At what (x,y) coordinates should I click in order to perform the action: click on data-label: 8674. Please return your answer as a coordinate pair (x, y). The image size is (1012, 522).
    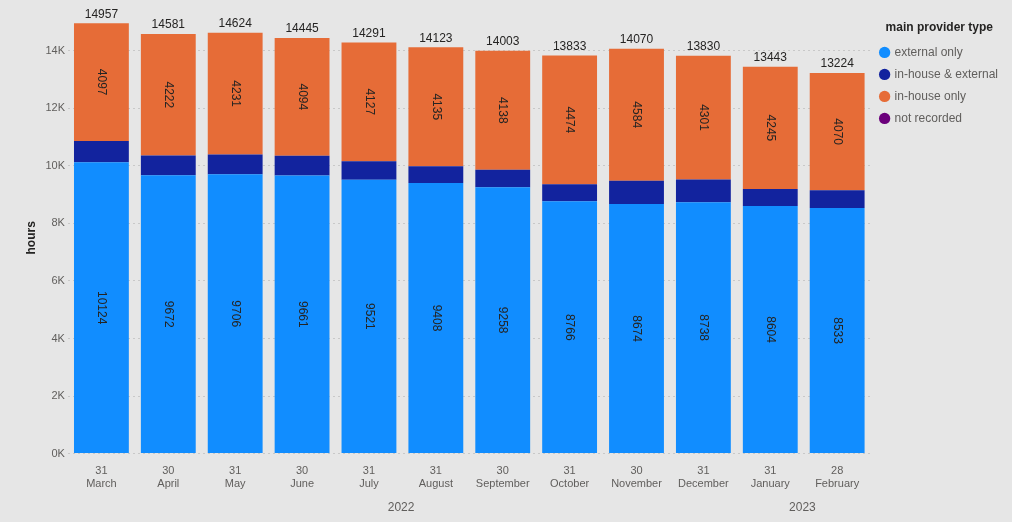
    Looking at the image, I should click on (637, 329).